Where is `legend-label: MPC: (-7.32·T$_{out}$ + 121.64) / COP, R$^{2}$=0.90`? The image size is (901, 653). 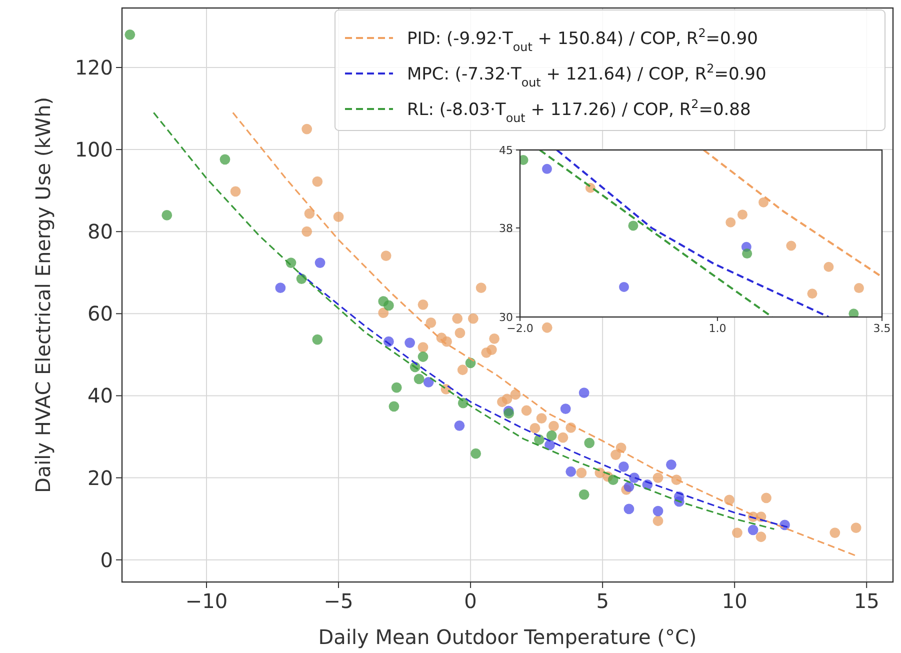 legend-label: MPC: (-7.32·T$_{out}$ + 121.64) / COP, R$^{2}$=0.90 is located at coordinates (586, 76).